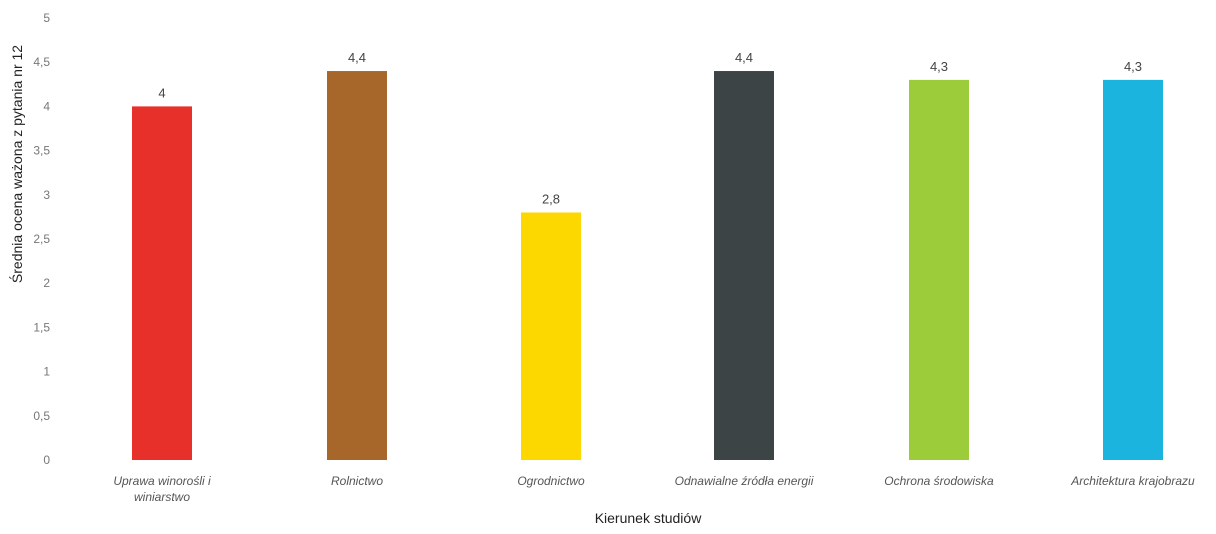 The height and width of the screenshot is (534, 1216). What do you see at coordinates (41, 151) in the screenshot?
I see `y-tick-label: 3,5` at bounding box center [41, 151].